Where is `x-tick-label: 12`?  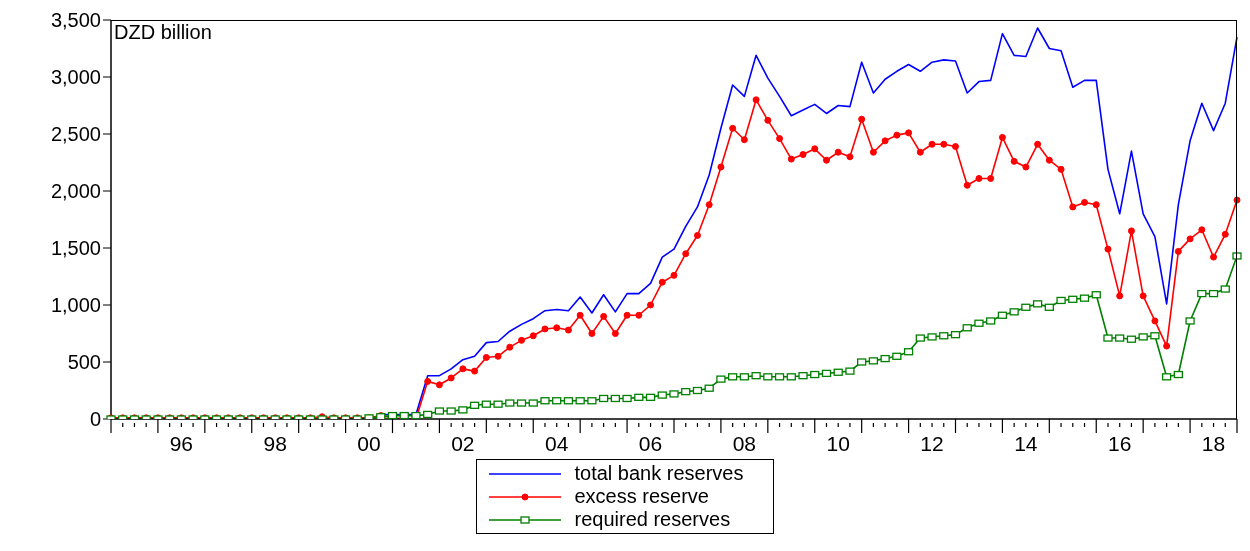
x-tick-label: 12 is located at coordinates (932, 443).